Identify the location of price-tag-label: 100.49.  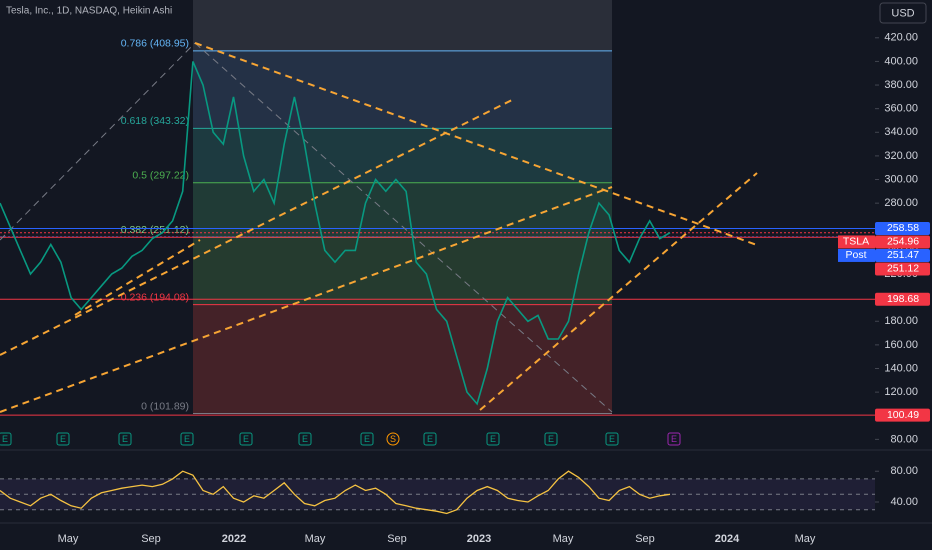
(903, 415).